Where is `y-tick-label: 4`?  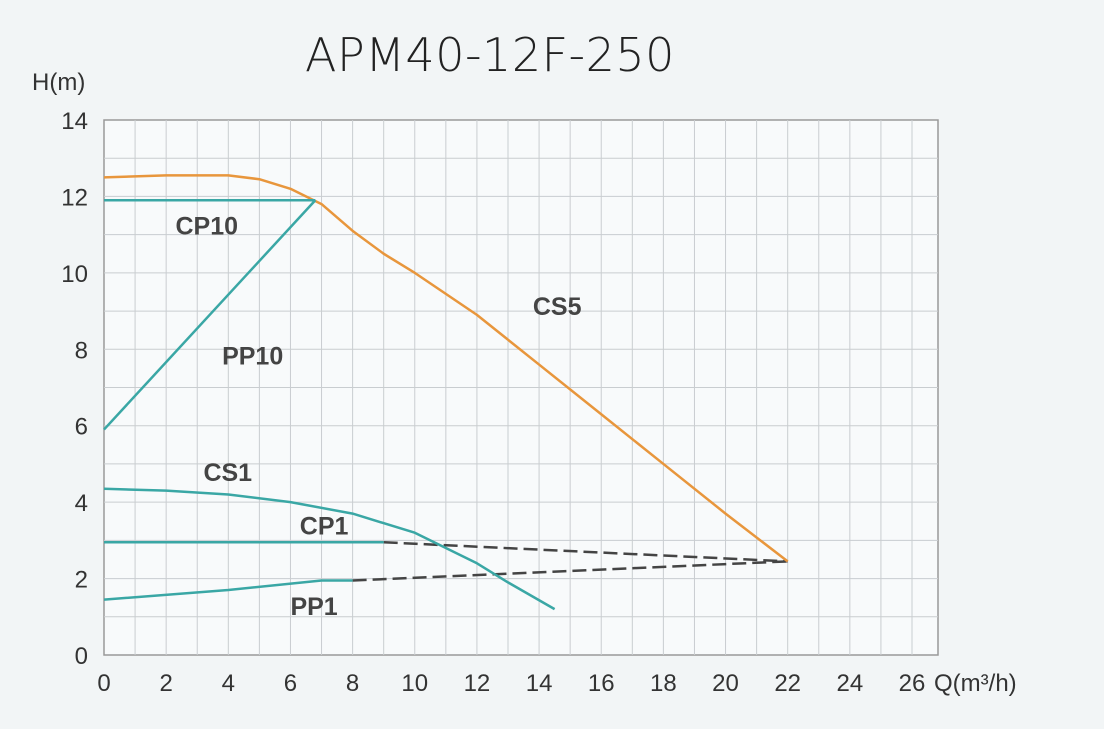
y-tick-label: 4 is located at coordinates (81, 503).